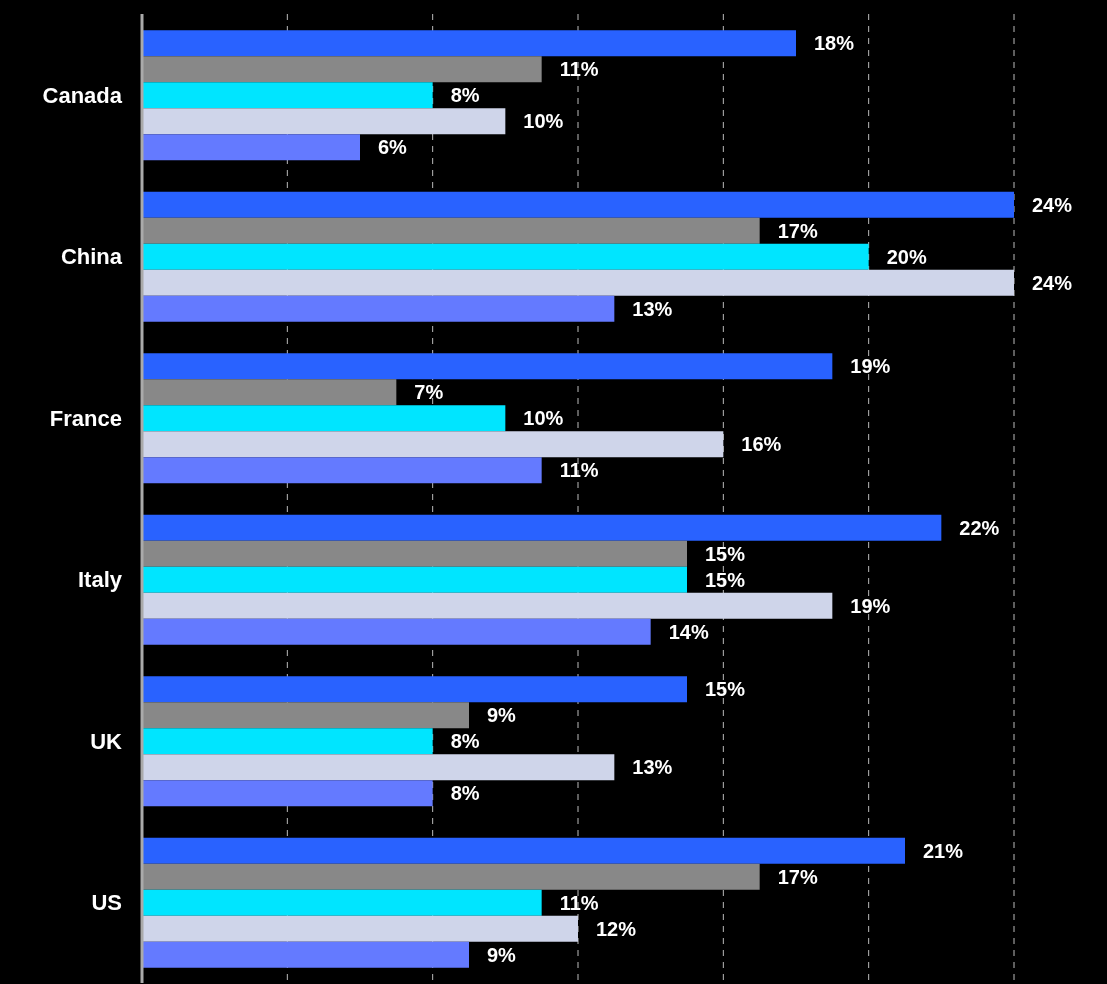  I want to click on y-tick-label: US, so click(106, 903).